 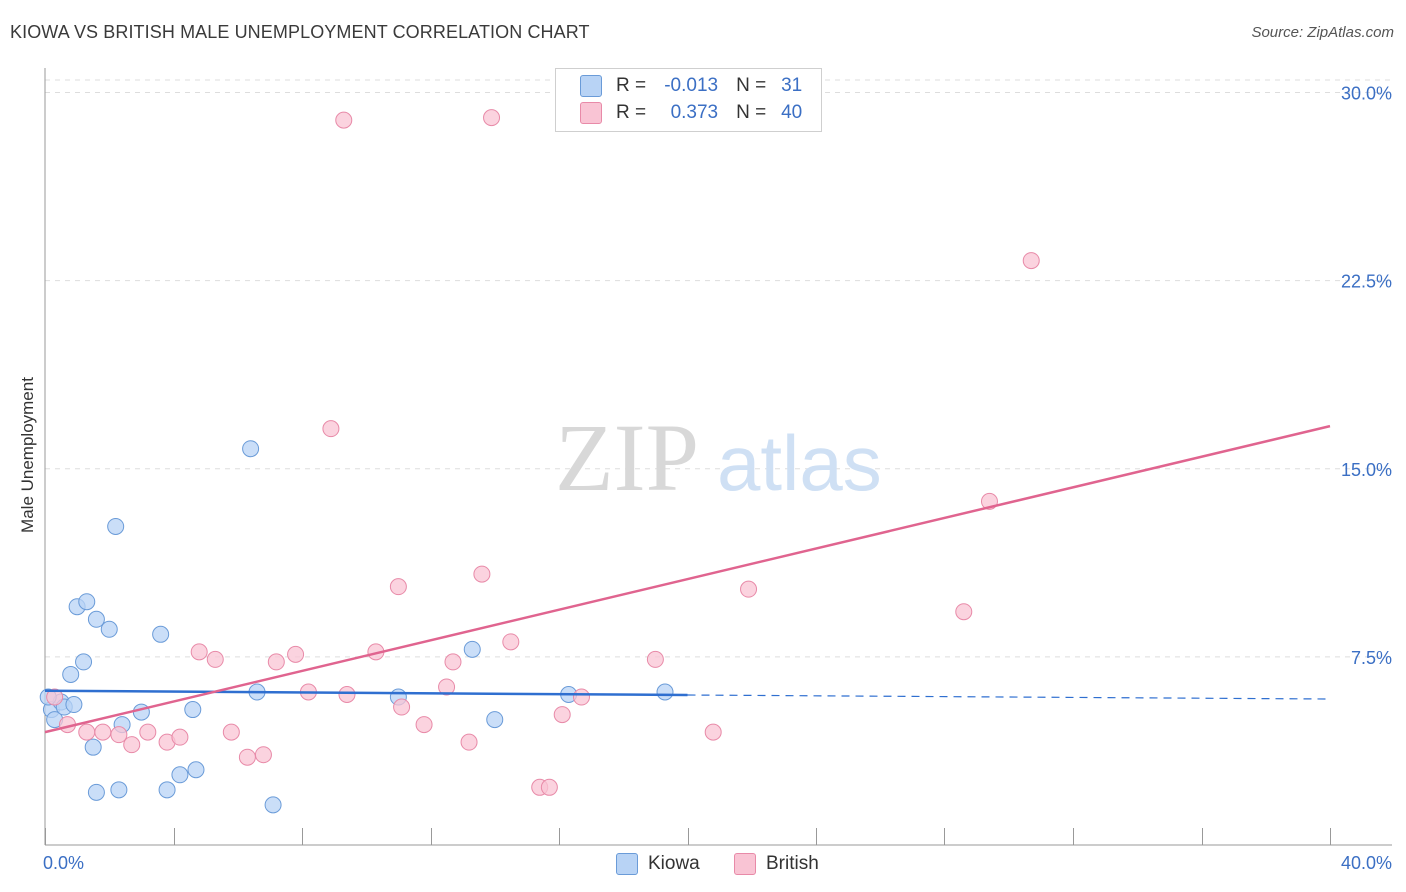 What do you see at coordinates (1009, 697) in the screenshot?
I see `kiowa-trend-dashed` at bounding box center [1009, 697].